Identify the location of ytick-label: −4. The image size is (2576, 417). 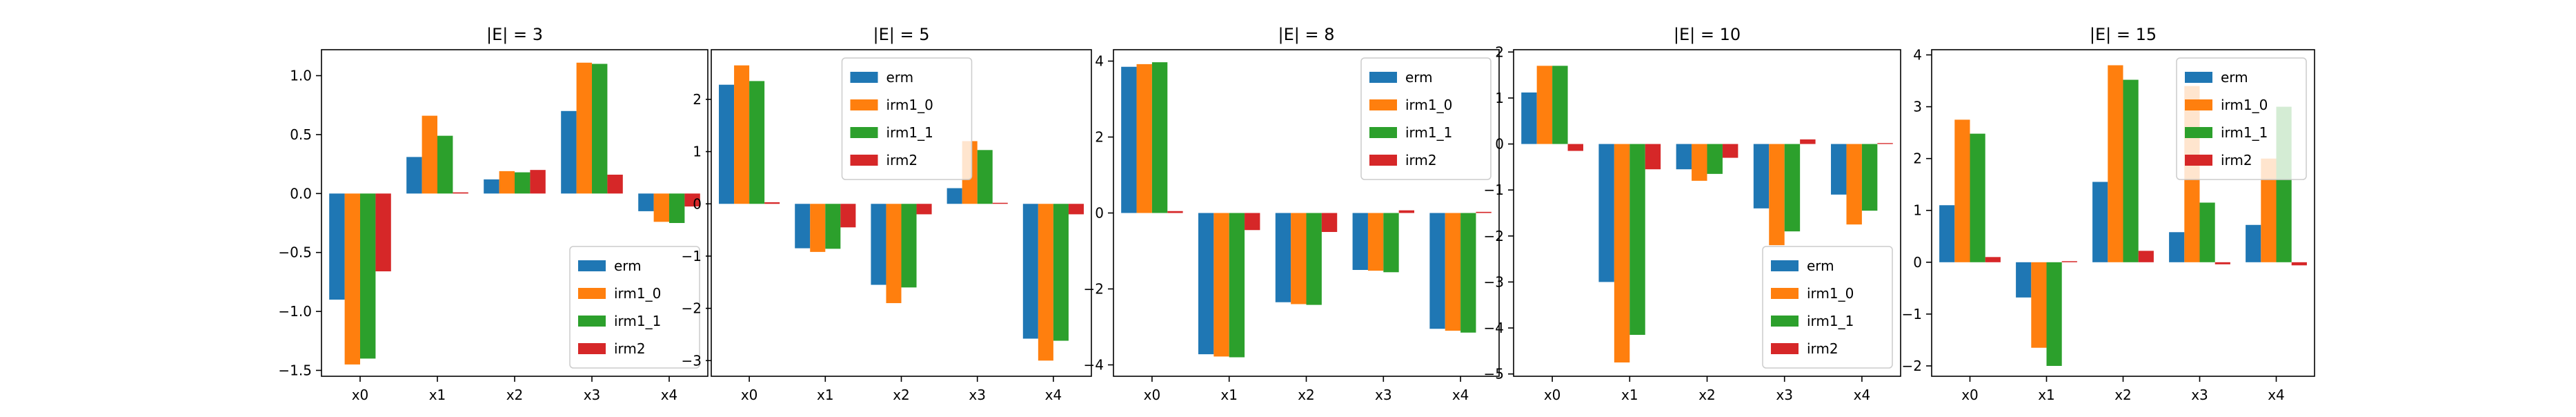
(1494, 328).